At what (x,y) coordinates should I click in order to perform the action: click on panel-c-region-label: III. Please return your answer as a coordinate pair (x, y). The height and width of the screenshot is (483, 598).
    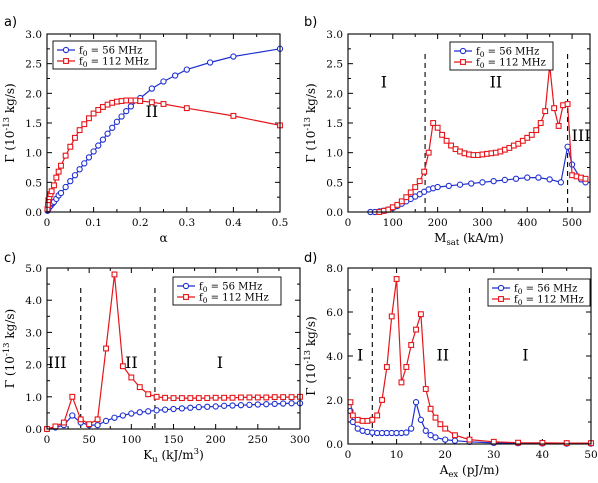
    Looking at the image, I should click on (57, 362).